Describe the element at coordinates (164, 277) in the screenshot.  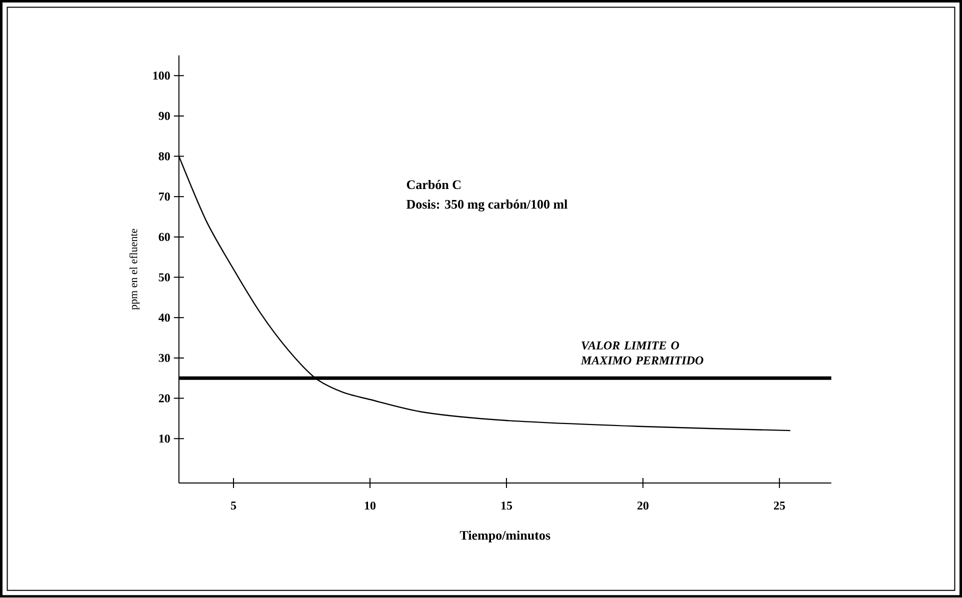
I see `y-tick-label: 50` at that location.